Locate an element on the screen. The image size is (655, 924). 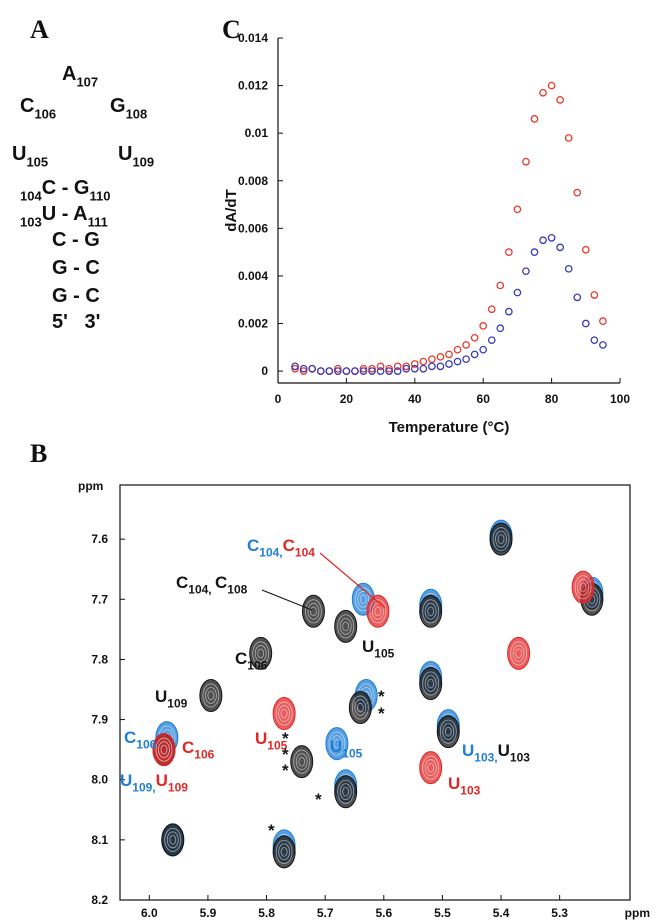
hairpin-base: G - C is located at coordinates (76, 268).